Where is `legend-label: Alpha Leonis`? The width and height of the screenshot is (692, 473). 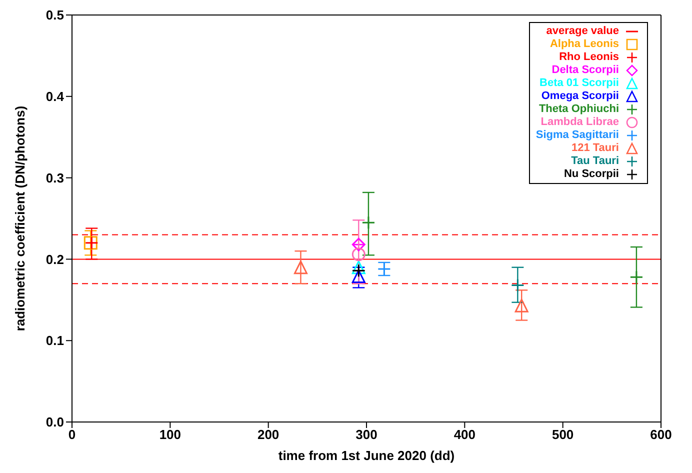 legend-label: Alpha Leonis is located at coordinates (584, 44).